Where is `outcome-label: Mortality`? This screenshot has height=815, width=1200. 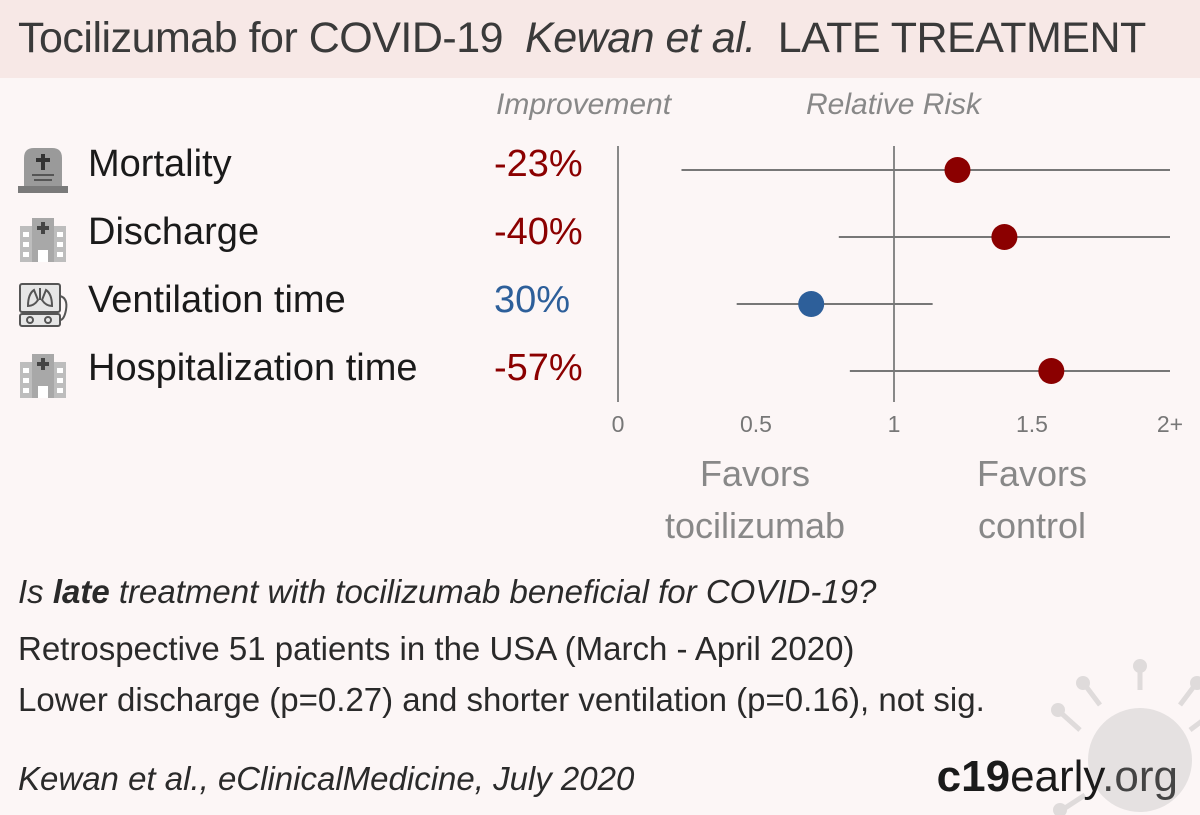
outcome-label: Mortality is located at coordinates (160, 164).